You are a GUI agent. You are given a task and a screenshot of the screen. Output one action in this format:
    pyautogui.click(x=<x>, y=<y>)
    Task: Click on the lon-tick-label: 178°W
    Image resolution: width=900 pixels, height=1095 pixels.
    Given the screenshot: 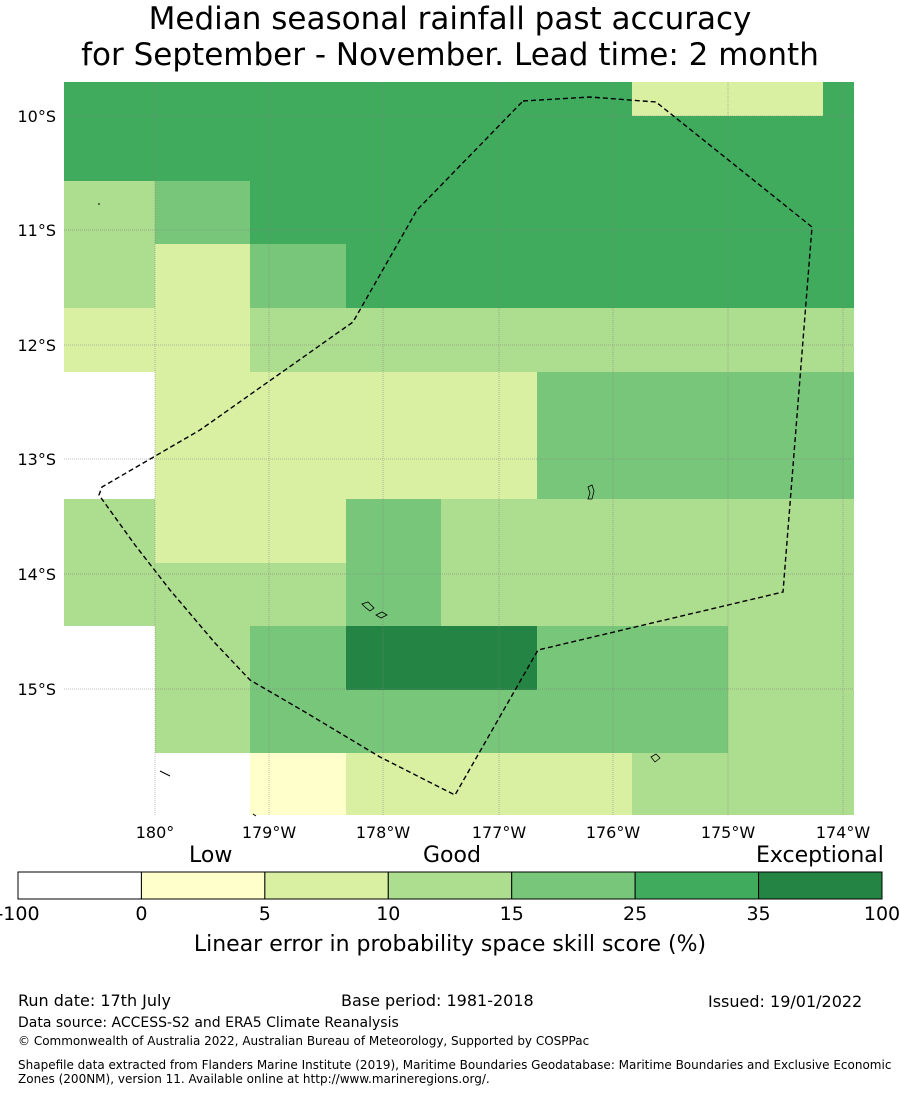 What is the action you would take?
    pyautogui.click(x=383, y=832)
    